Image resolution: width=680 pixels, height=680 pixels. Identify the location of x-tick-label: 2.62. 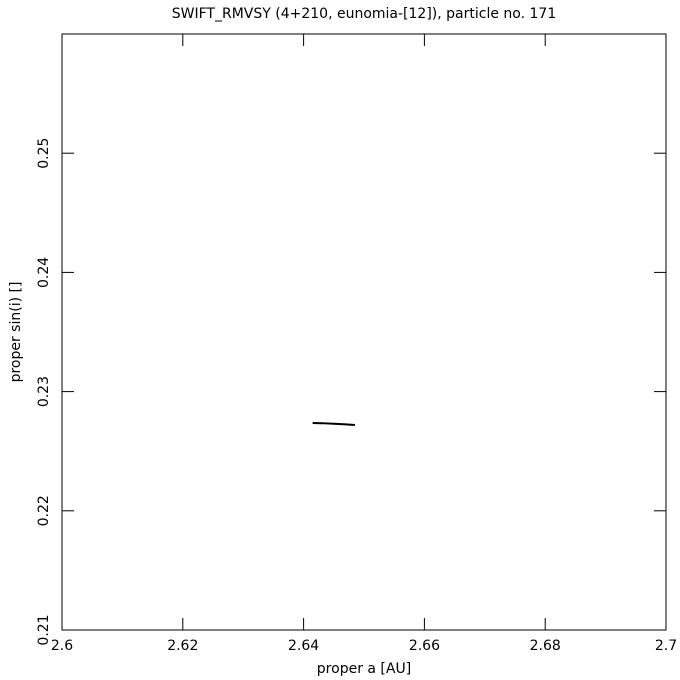
(182, 646).